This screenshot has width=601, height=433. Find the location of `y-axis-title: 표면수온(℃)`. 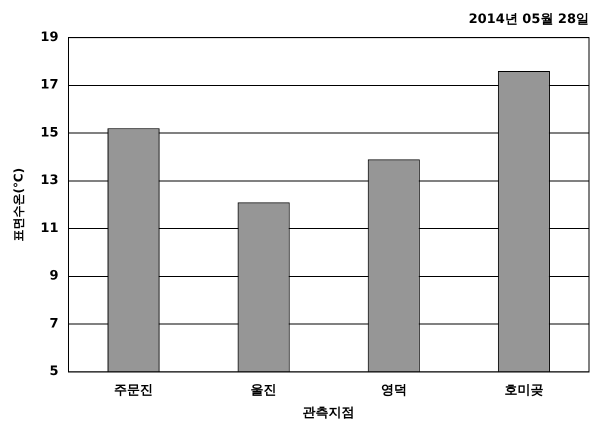

y-axis-title: 표면수온(℃) is located at coordinates (18, 205).